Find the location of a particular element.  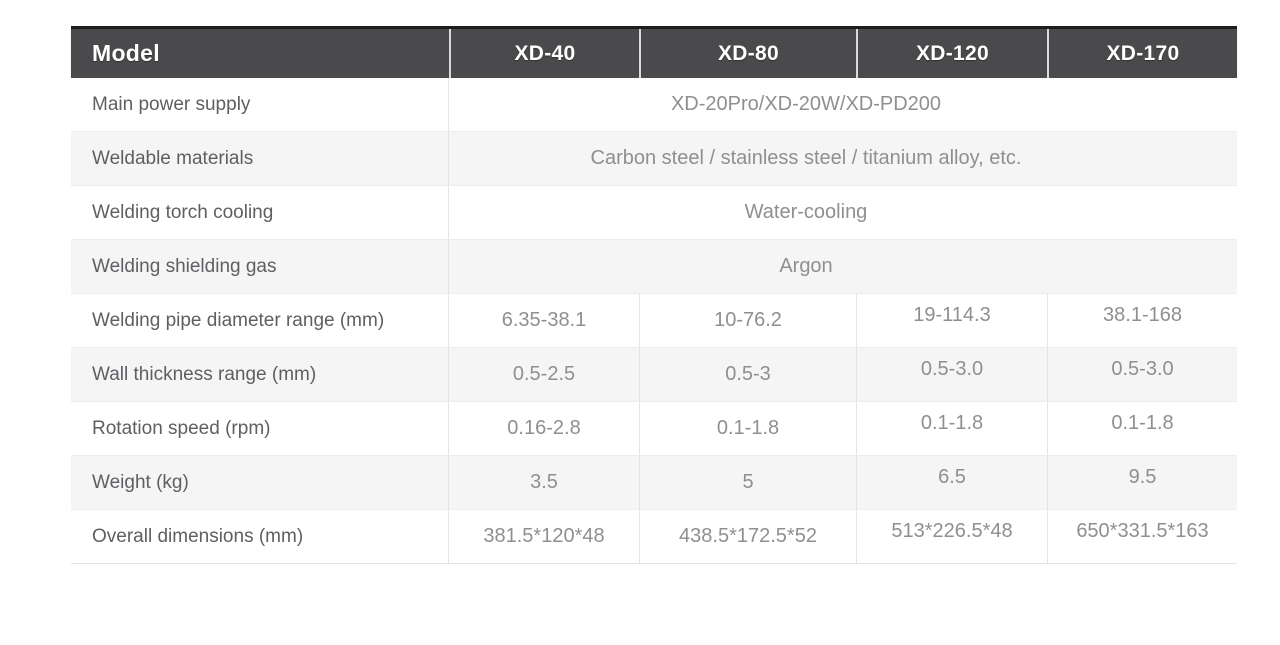

cell-value: 10-76.2 is located at coordinates (748, 320).